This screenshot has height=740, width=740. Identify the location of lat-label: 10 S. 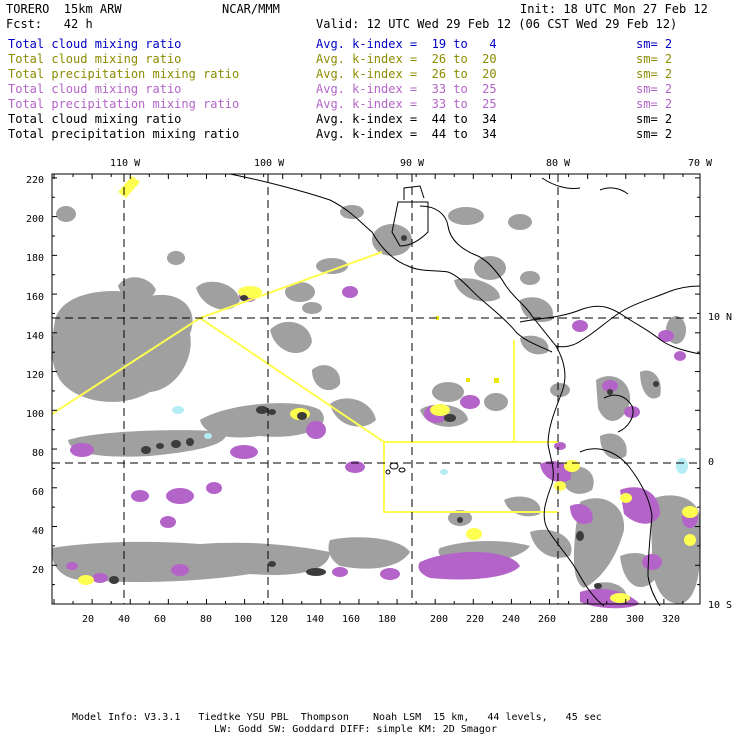
(720, 605).